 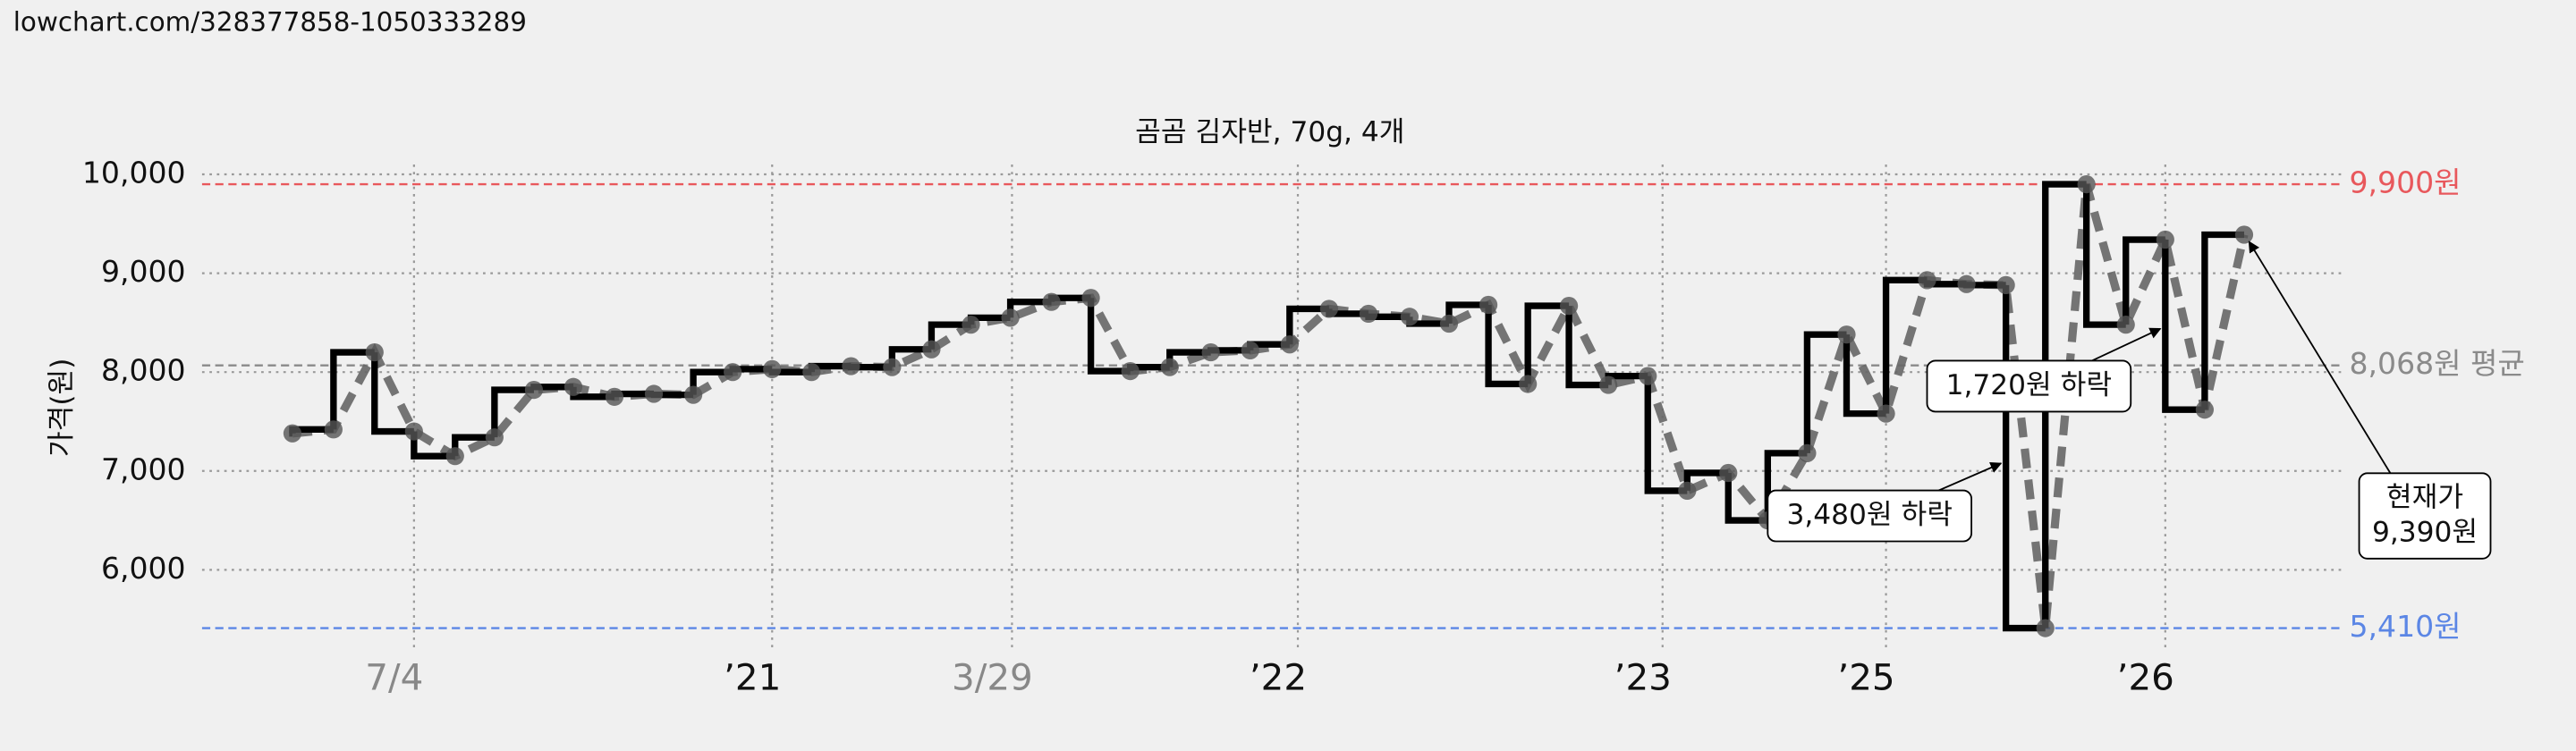 I want to click on y-tick-label: 10,000, so click(x=134, y=173).